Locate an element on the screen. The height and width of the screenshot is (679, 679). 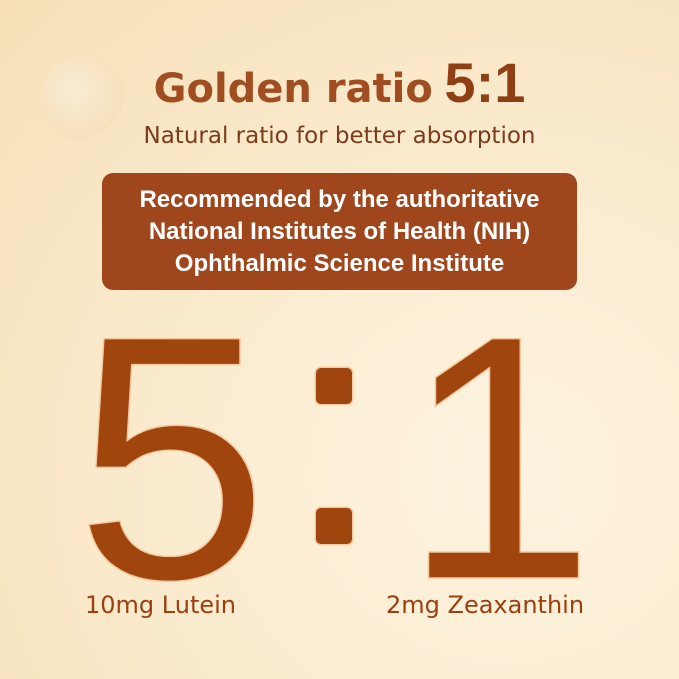
zeaxanthin-label: 2mg Zeaxanthin is located at coordinates (485, 605).